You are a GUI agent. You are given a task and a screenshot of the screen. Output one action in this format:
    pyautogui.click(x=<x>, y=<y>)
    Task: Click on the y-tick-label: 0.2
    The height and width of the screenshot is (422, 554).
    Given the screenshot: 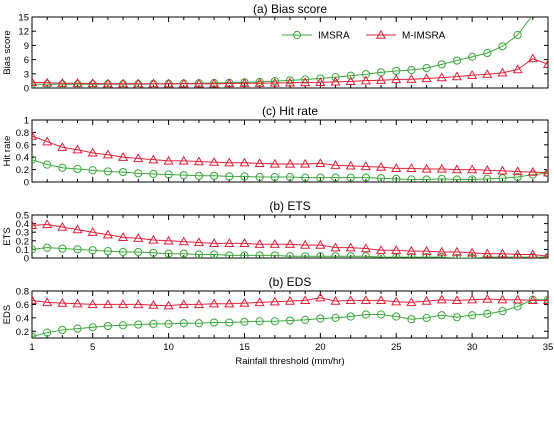 What is the action you would take?
    pyautogui.click(x=22, y=170)
    